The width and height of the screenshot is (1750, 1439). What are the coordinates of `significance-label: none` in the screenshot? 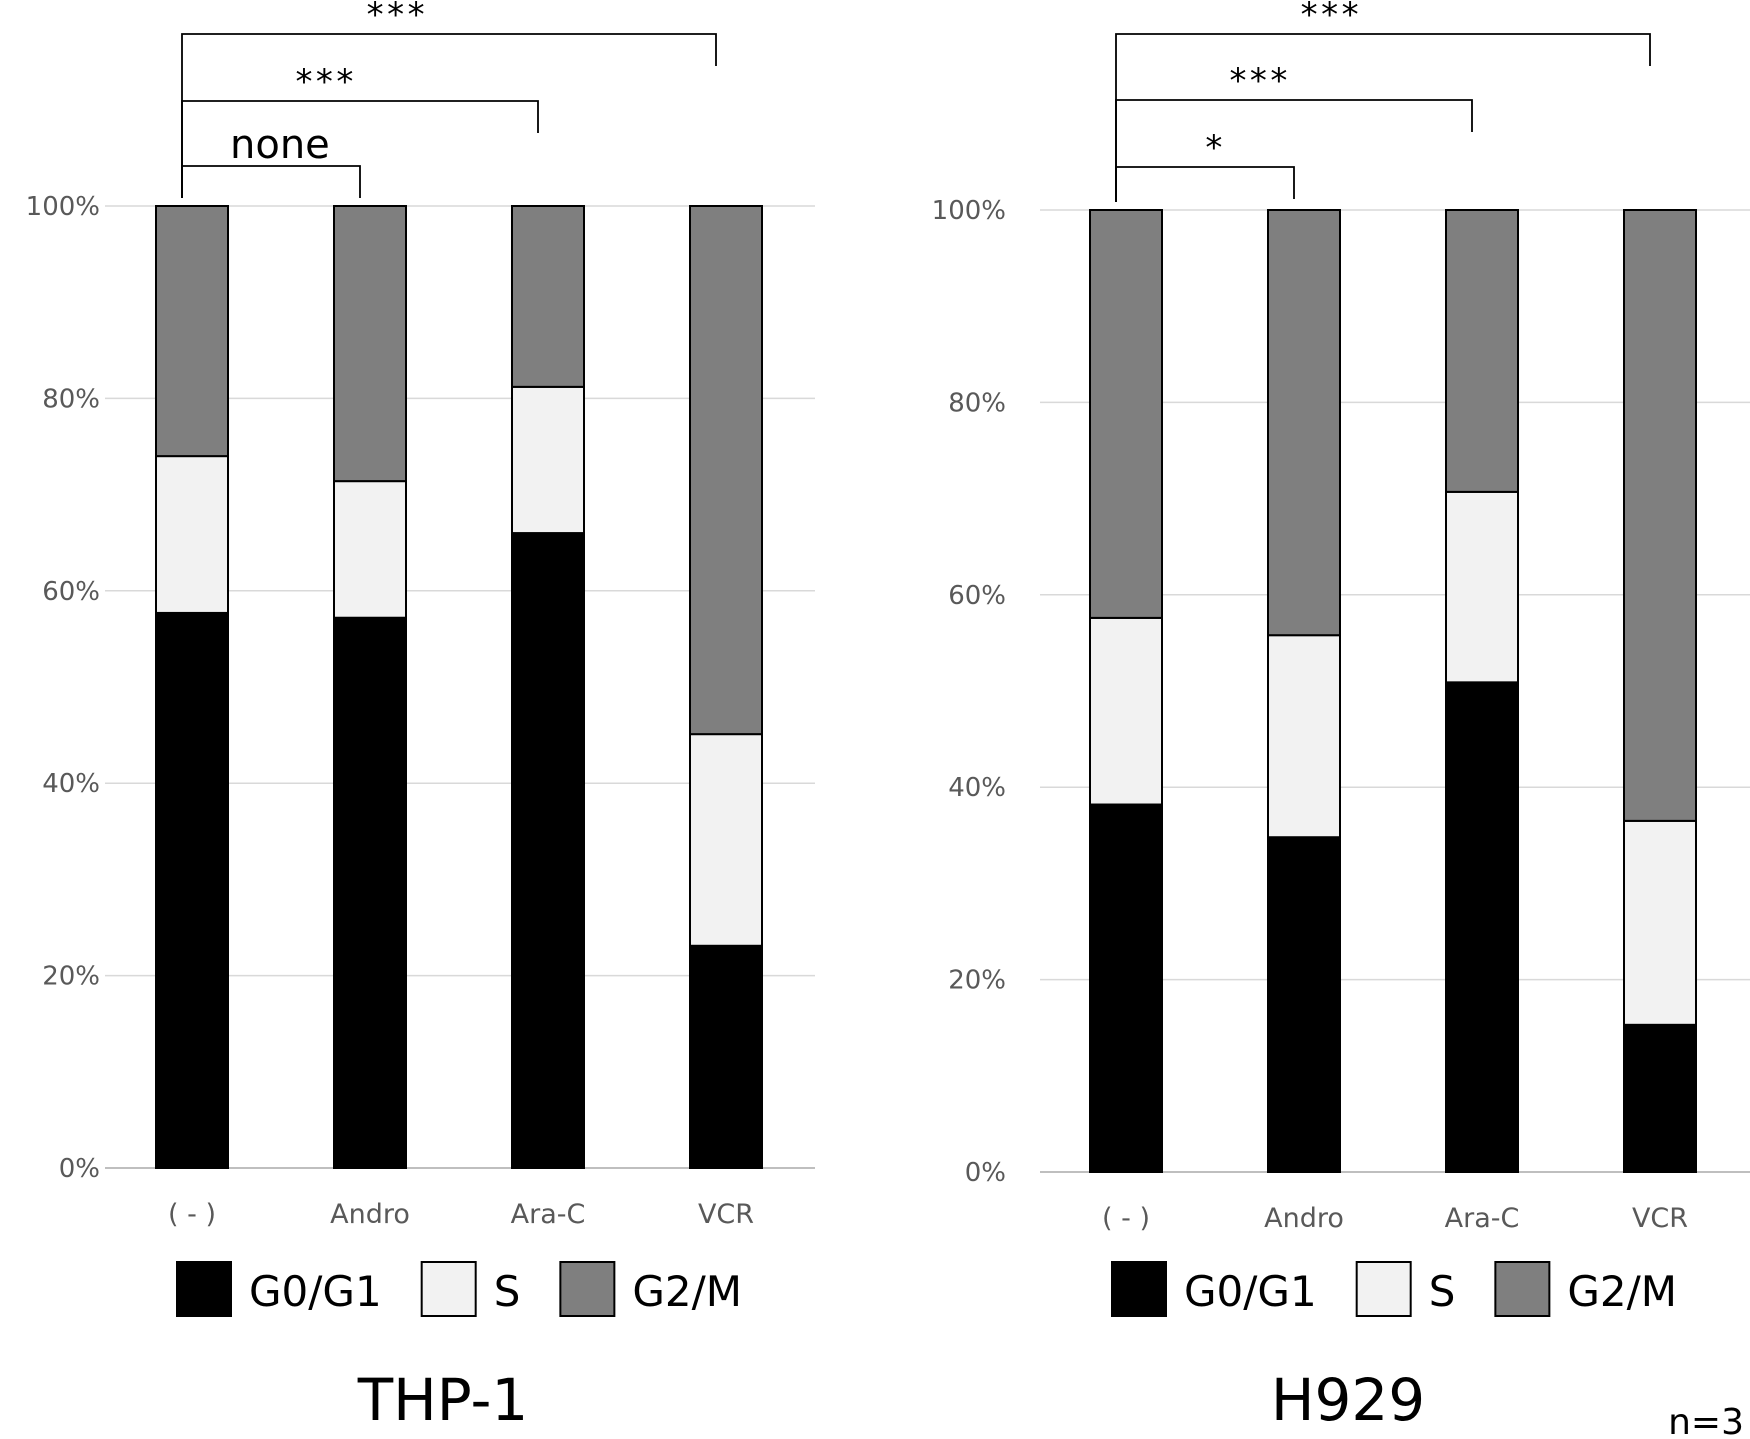 It's located at (280, 145).